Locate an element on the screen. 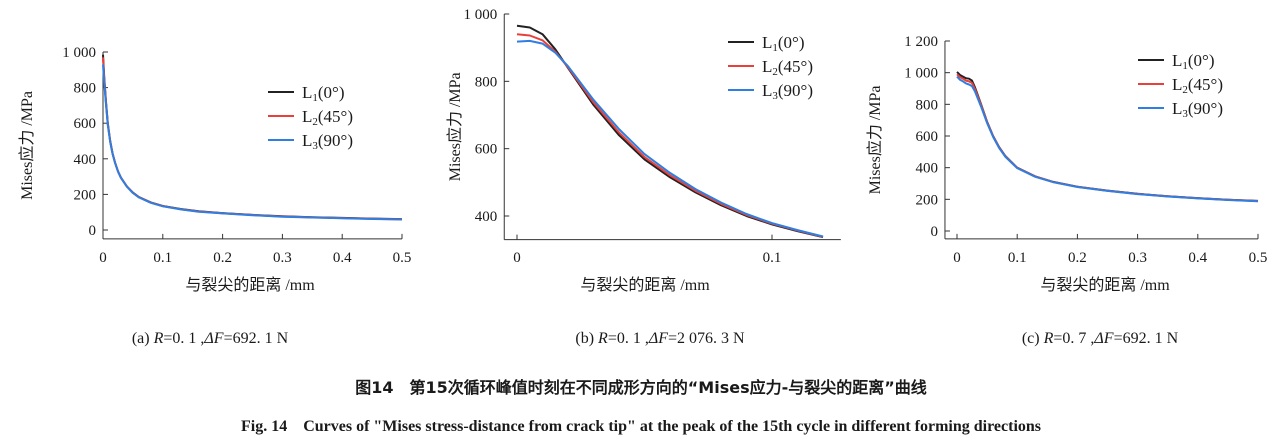  y-tick-label-b: 800 is located at coordinates (486, 82).